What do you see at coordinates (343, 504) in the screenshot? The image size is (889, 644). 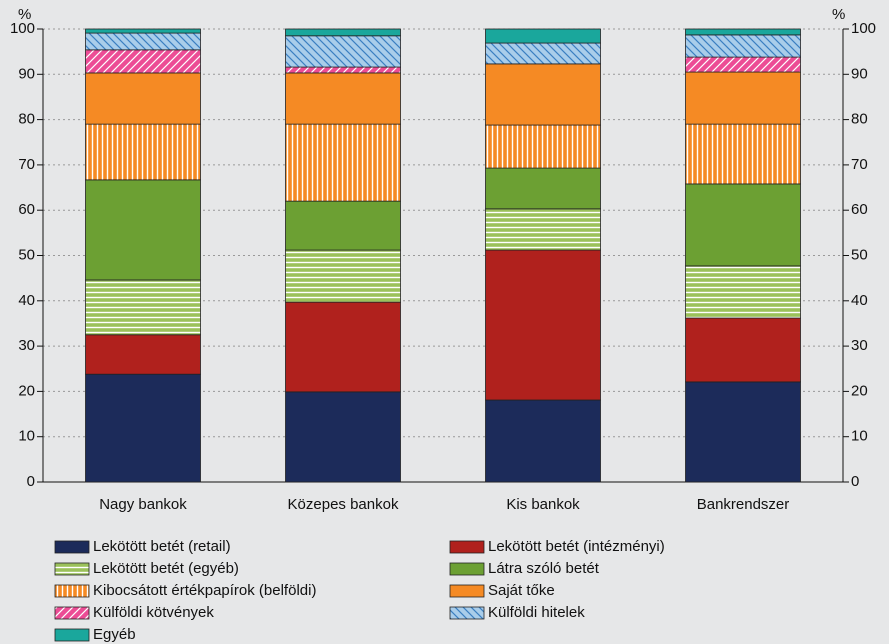 I see `x-tick-label: Közepes bankok` at bounding box center [343, 504].